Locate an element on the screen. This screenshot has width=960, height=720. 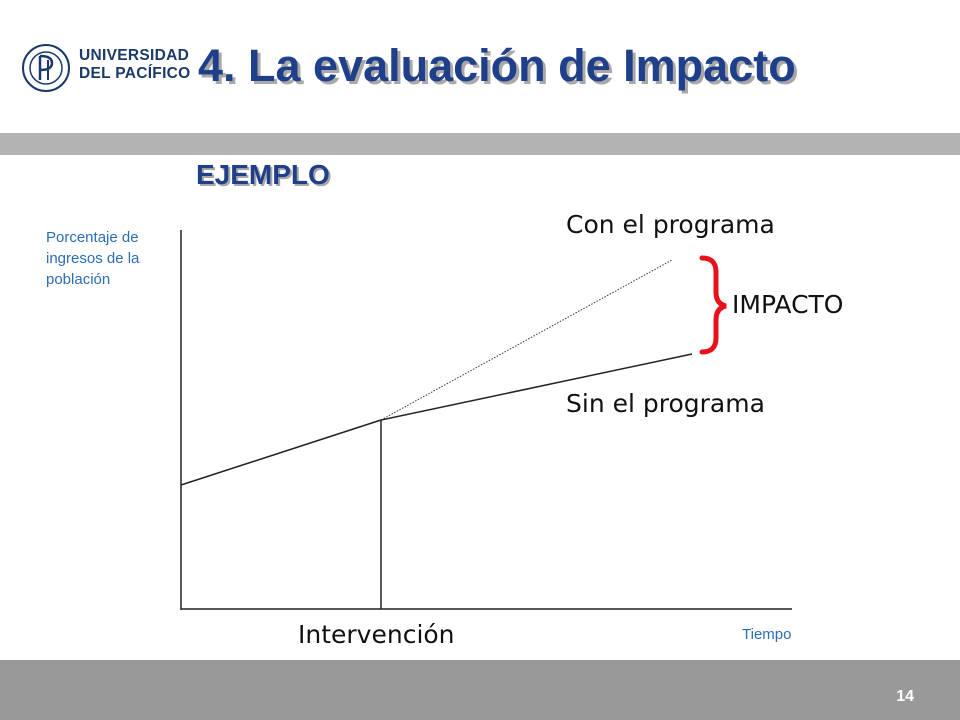
page-number: 14 is located at coordinates (905, 696).